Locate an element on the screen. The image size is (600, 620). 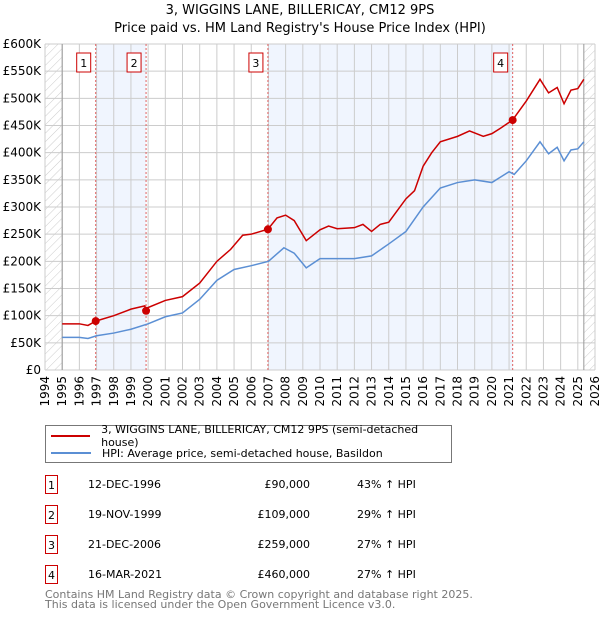
sale-badge: 1 is located at coordinates (51, 484).